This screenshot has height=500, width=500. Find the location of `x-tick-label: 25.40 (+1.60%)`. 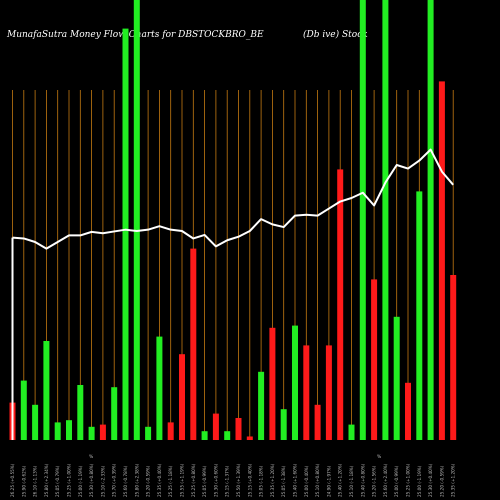

x-tick-label: 25.40 (+1.60%) is located at coordinates (295, 480).